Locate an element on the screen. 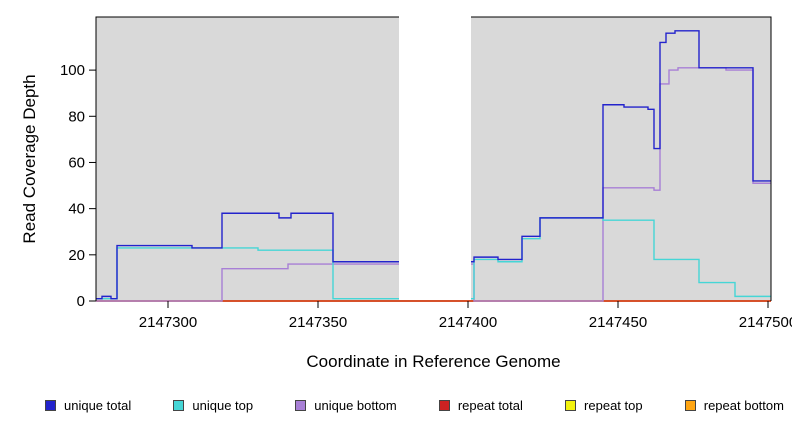  x-tick-label: 2147500 is located at coordinates (765, 322).